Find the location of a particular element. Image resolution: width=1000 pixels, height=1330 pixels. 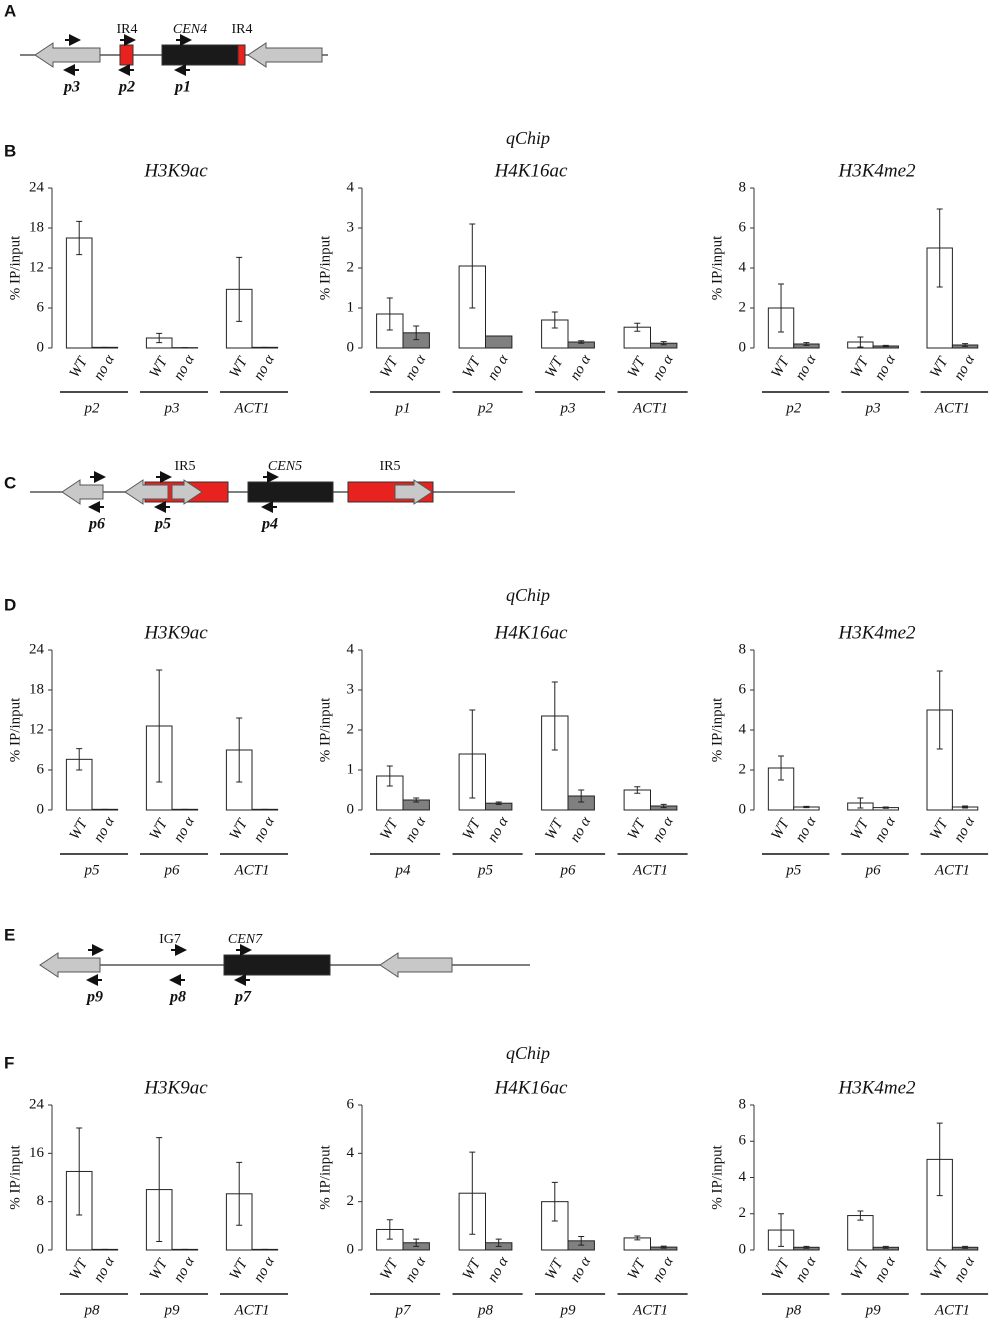

region-label: IR5 is located at coordinates (390, 466).